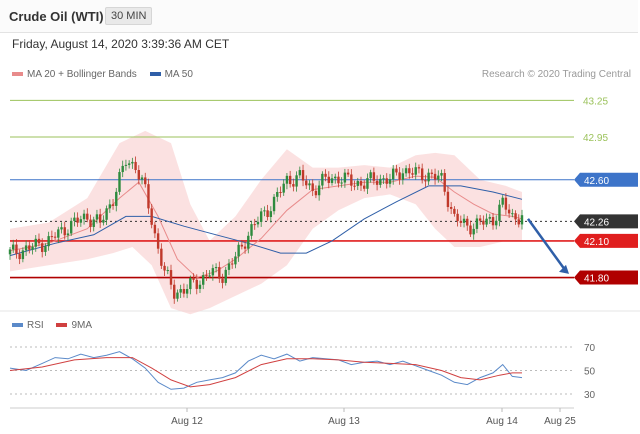 The width and height of the screenshot is (640, 434). I want to click on level-tag-text: 42.26, so click(596, 222).